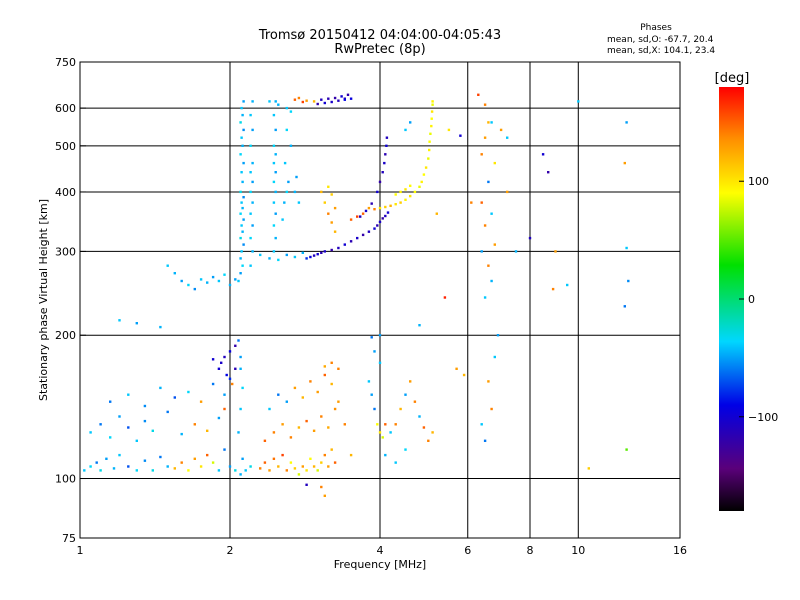  I want to click on y-tick-label: 300, so click(65, 251).